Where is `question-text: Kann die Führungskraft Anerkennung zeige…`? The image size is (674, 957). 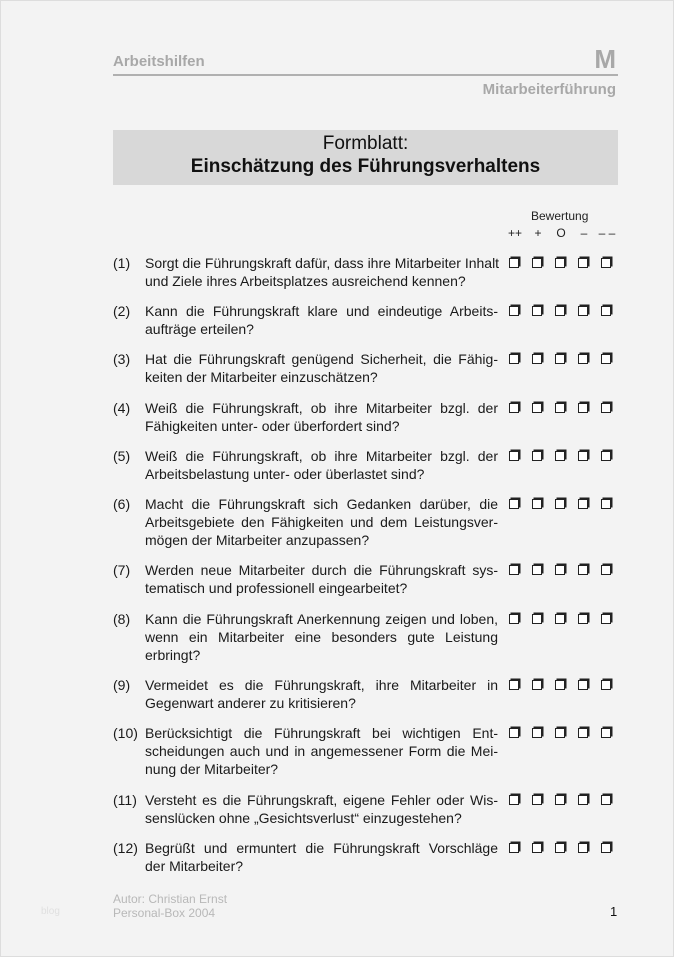
question-text: Kann die Führungskraft Anerkennung zeige… is located at coordinates (321, 637).